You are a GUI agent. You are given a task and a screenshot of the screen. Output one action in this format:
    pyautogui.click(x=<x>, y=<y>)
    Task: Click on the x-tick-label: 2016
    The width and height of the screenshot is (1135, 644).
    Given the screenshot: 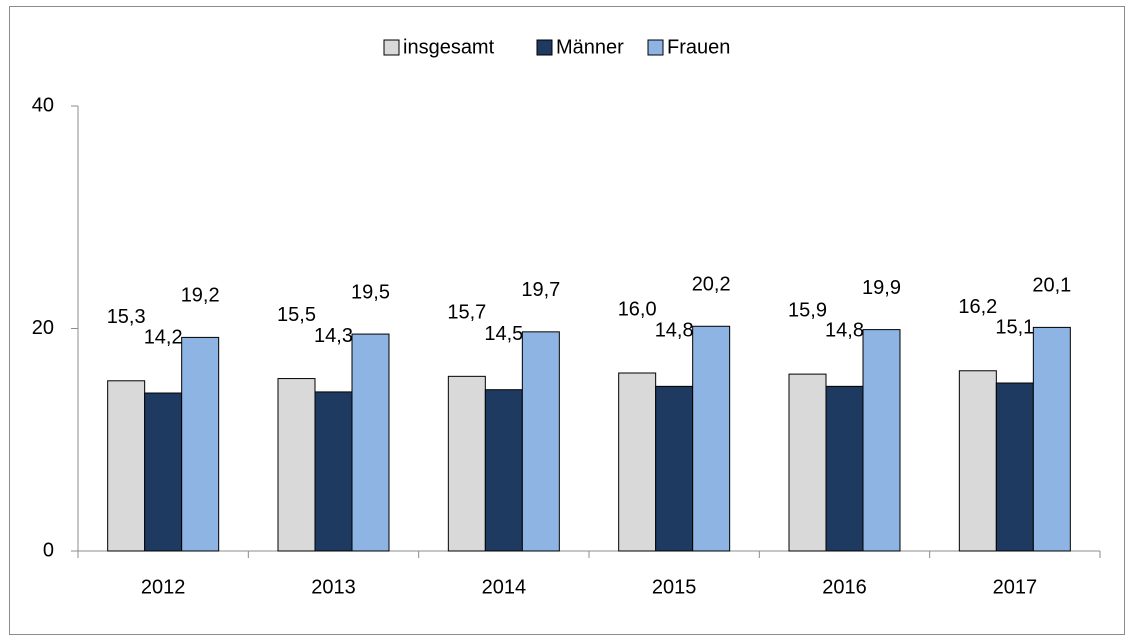 What is the action you would take?
    pyautogui.click(x=844, y=587)
    